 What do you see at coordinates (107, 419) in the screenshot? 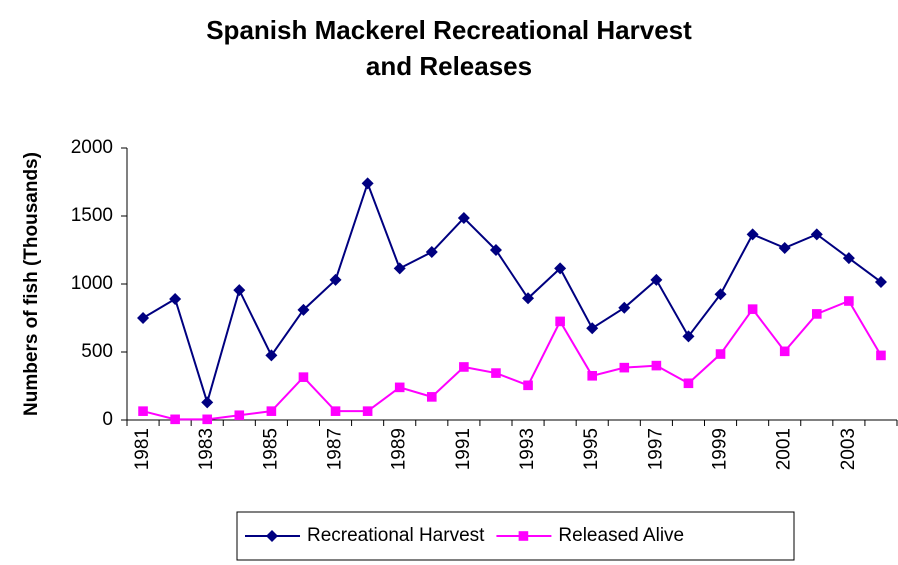
I see `y-tick-label: 0` at bounding box center [107, 419].